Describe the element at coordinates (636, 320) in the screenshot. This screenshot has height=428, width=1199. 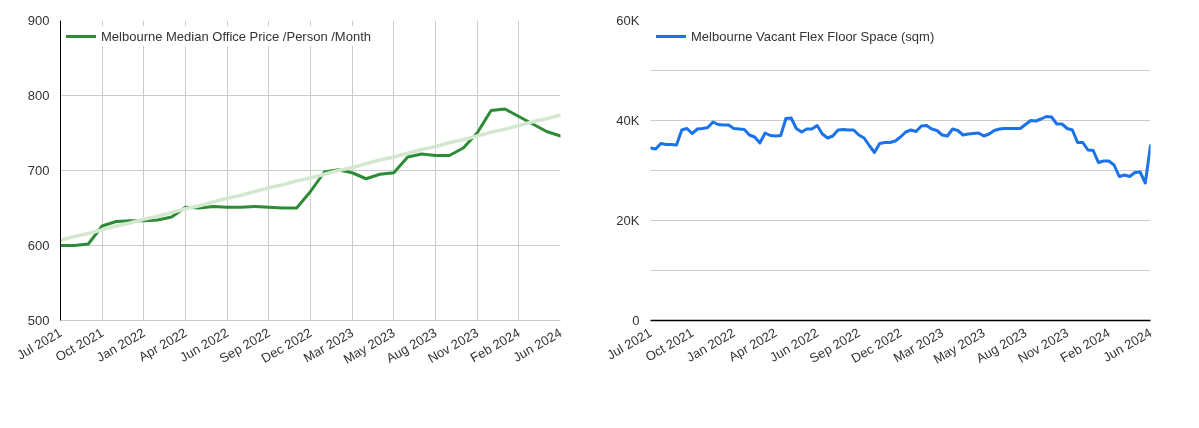
I see `y-tick-label: 0` at that location.